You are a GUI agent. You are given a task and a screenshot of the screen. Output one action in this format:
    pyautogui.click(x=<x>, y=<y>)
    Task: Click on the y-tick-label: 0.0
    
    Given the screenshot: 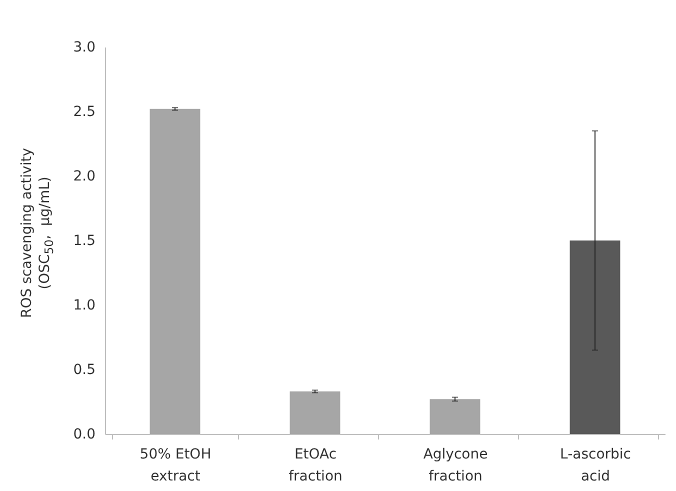 What is the action you would take?
    pyautogui.click(x=84, y=434)
    